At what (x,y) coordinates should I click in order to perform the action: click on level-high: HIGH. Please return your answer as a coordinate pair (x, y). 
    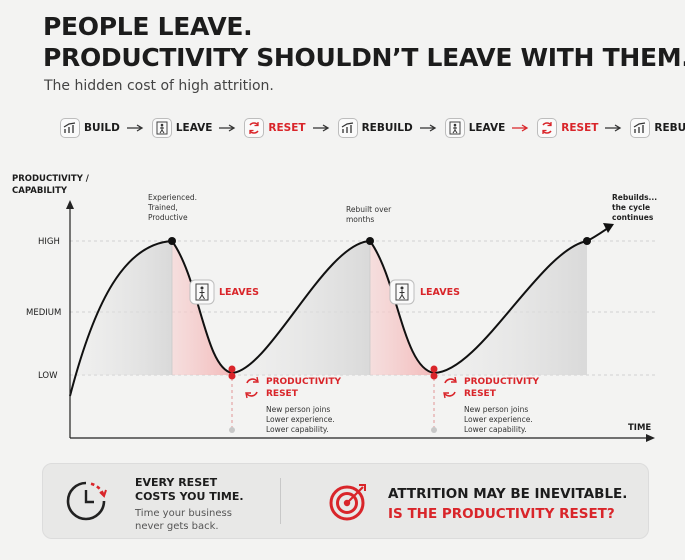
    Looking at the image, I should click on (49, 242).